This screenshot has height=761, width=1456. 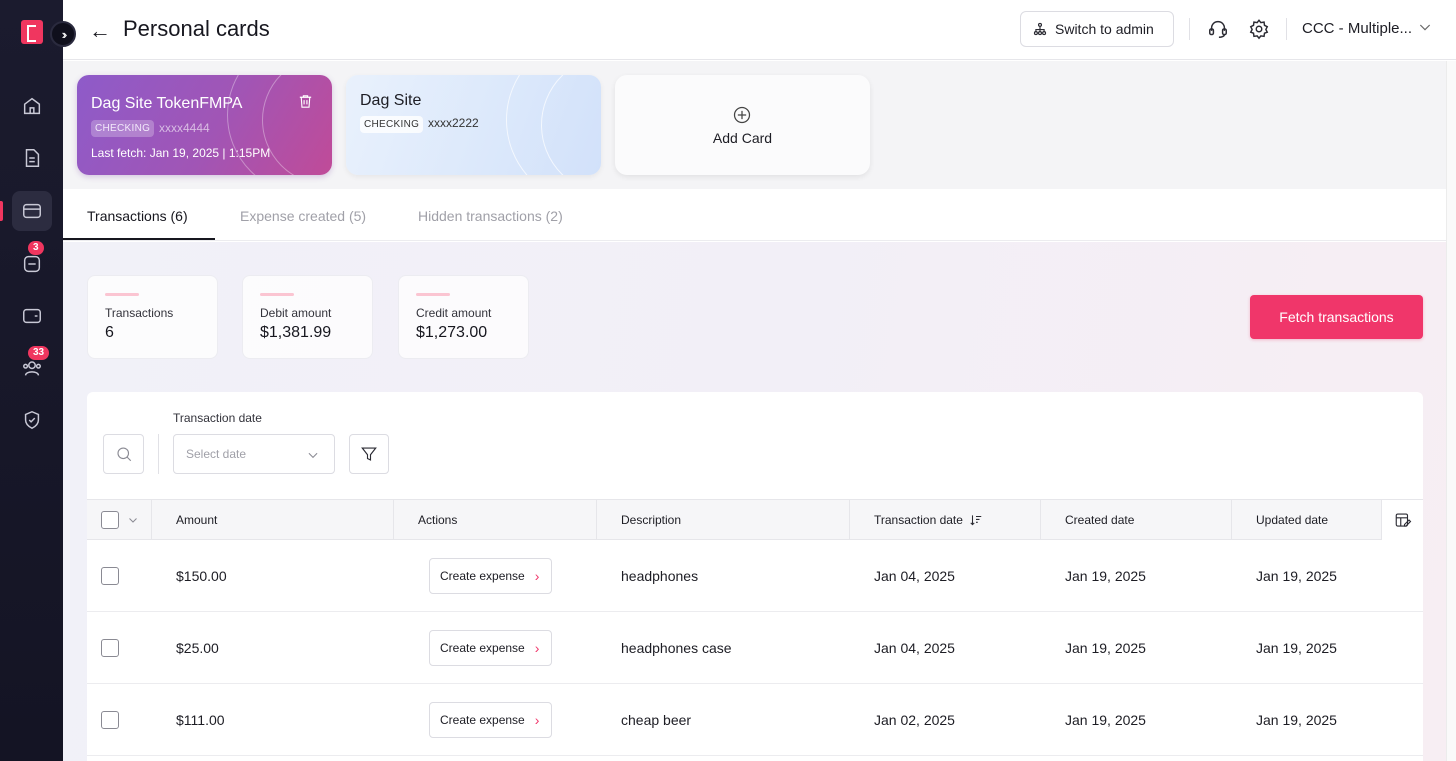 What do you see at coordinates (676, 647) in the screenshot?
I see `description-cell: headphones case` at bounding box center [676, 647].